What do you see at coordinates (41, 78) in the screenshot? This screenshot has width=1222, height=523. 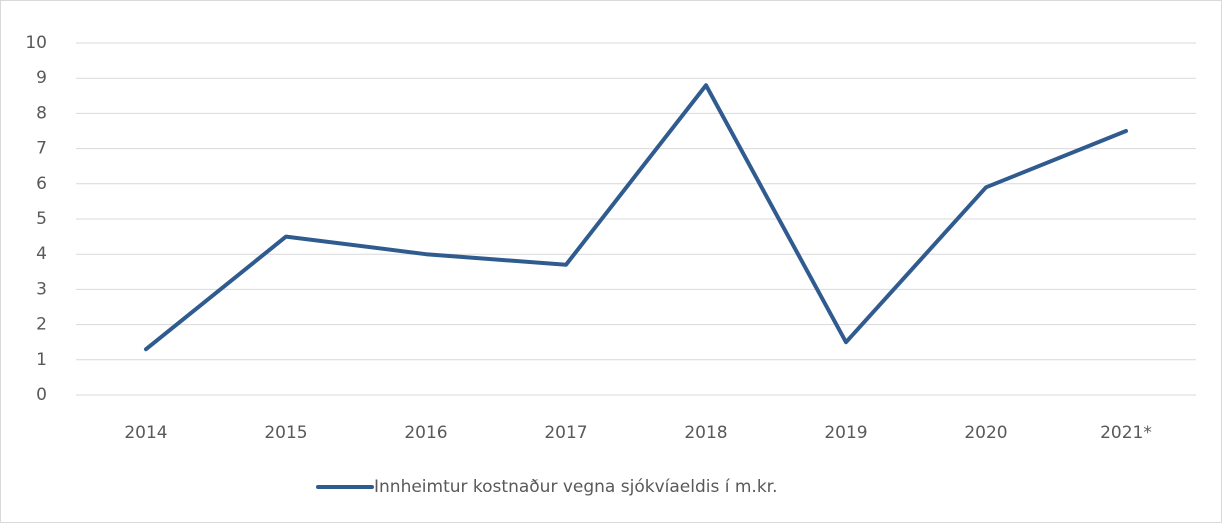 I see `y-tick-label: 9` at bounding box center [41, 78].